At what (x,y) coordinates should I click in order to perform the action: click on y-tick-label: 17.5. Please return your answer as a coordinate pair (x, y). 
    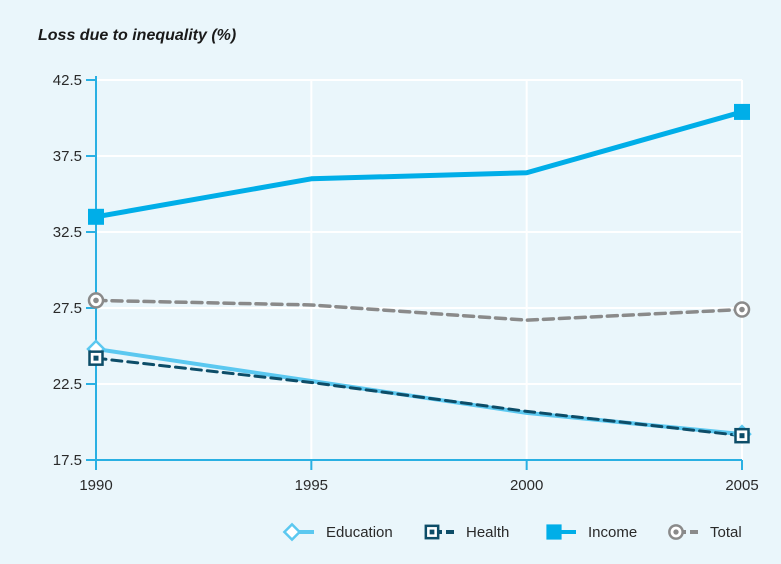
    Looking at the image, I should click on (67, 460).